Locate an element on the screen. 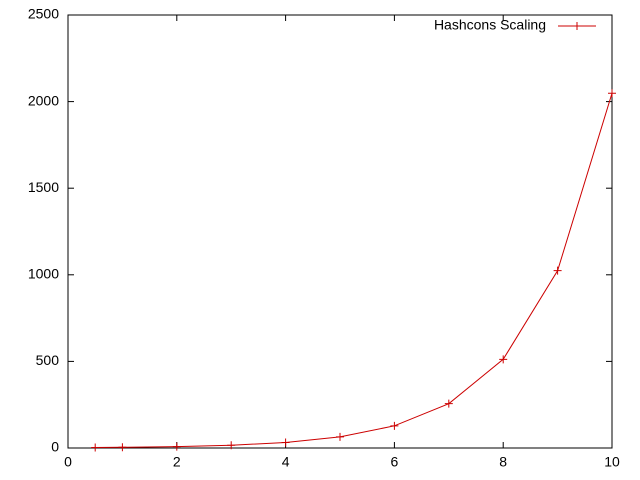 The height and width of the screenshot is (480, 640). y-tick-label: 1500 is located at coordinates (43, 187).